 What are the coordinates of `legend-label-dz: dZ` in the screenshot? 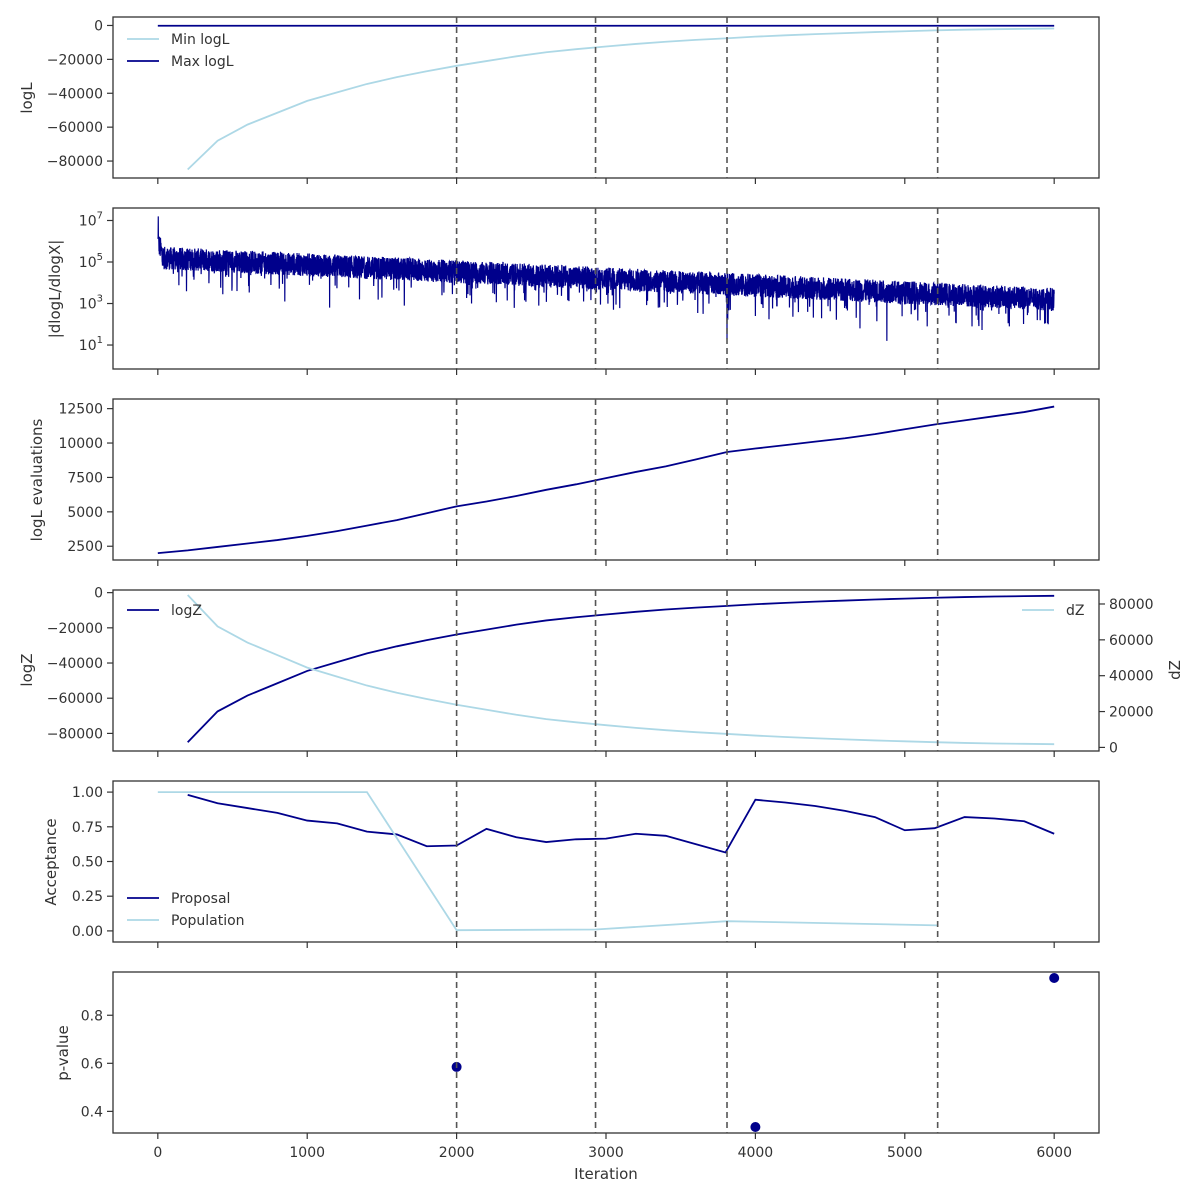 It's located at (1075, 611).